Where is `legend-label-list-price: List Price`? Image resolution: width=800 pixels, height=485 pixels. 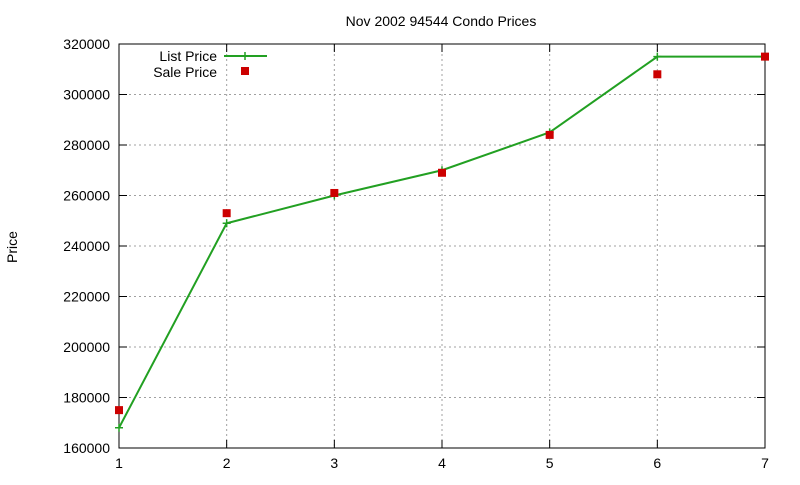 legend-label-list-price: List Price is located at coordinates (188, 56).